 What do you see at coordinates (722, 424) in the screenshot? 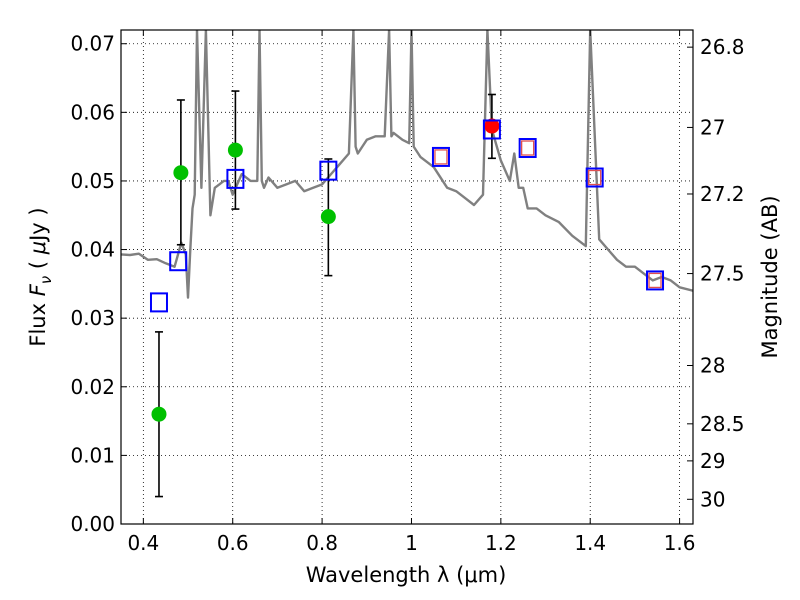
I see `mag-tick-label: 28.5` at bounding box center [722, 424].